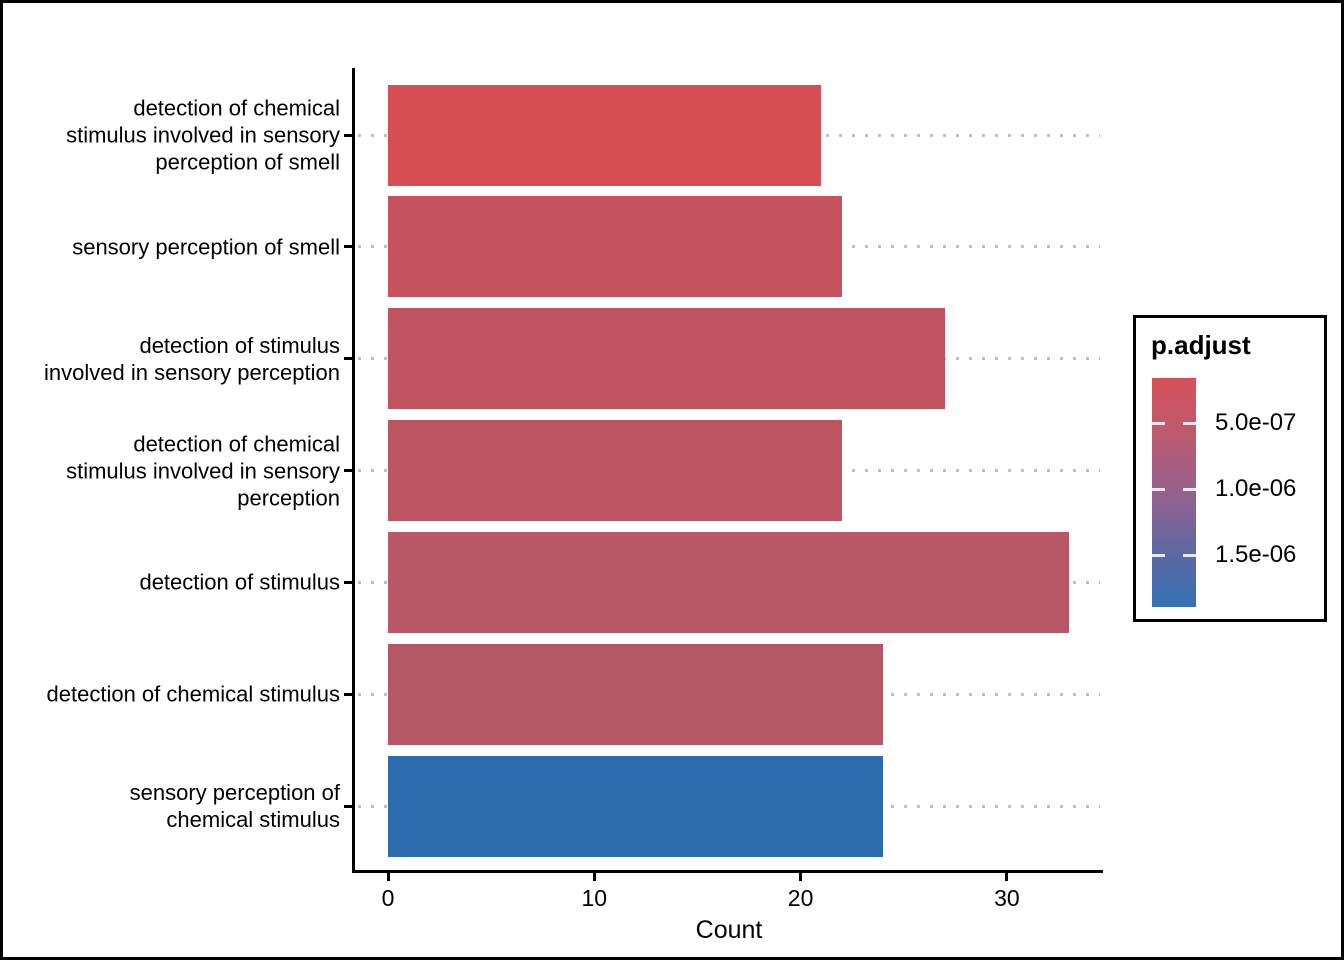  Describe the element at coordinates (1256, 489) in the screenshot. I see `legend-tick-label: 1.0e-06` at that location.